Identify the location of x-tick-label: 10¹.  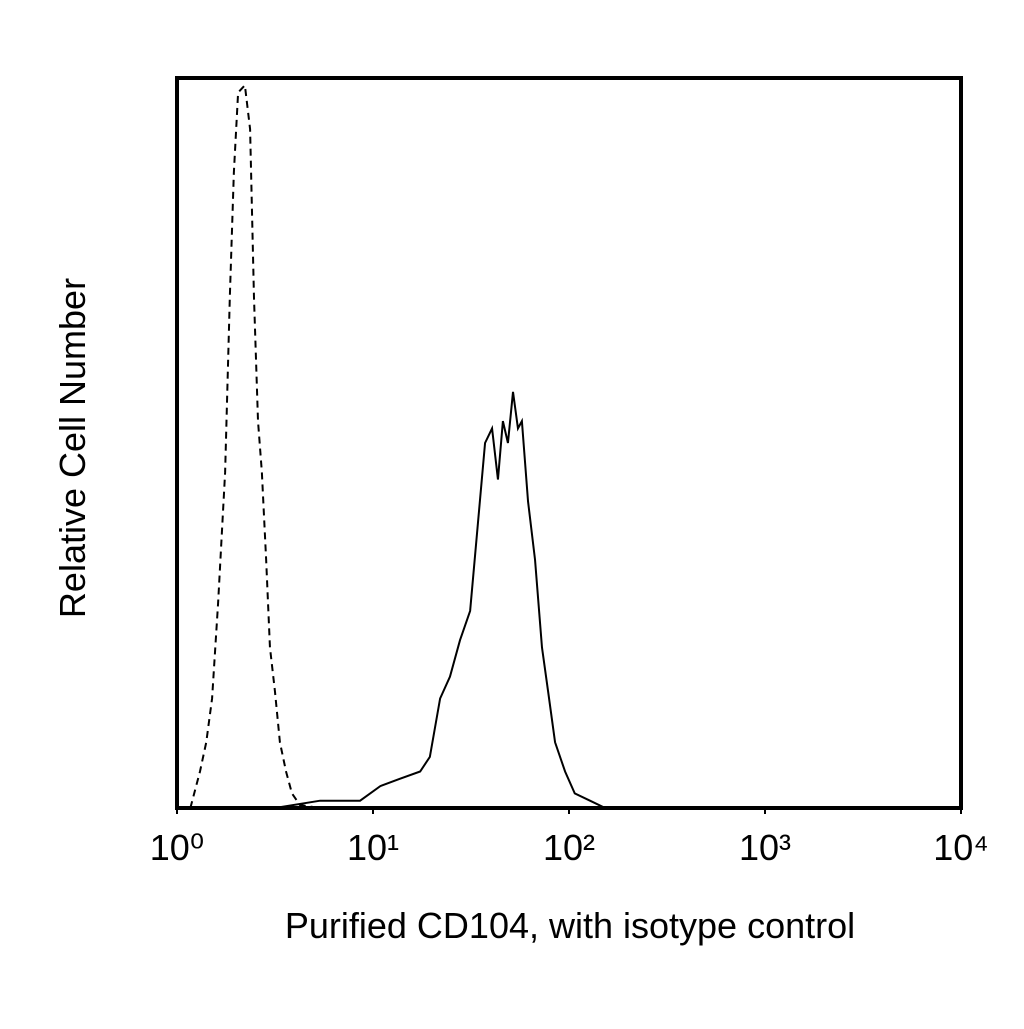
(373, 847).